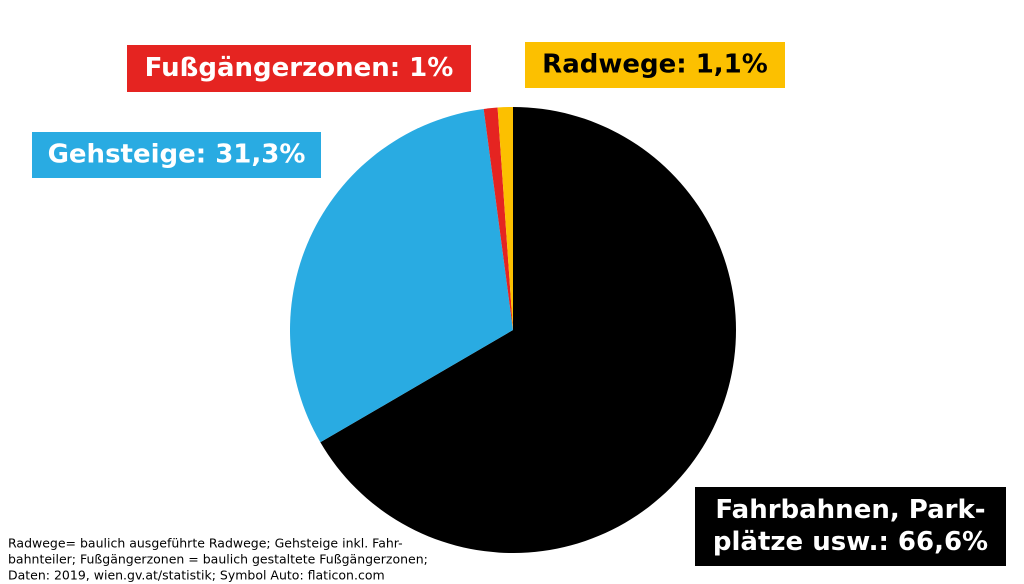 The image size is (1024, 584). I want to click on data-label: plätze usw.: 66,6%, so click(850, 542).